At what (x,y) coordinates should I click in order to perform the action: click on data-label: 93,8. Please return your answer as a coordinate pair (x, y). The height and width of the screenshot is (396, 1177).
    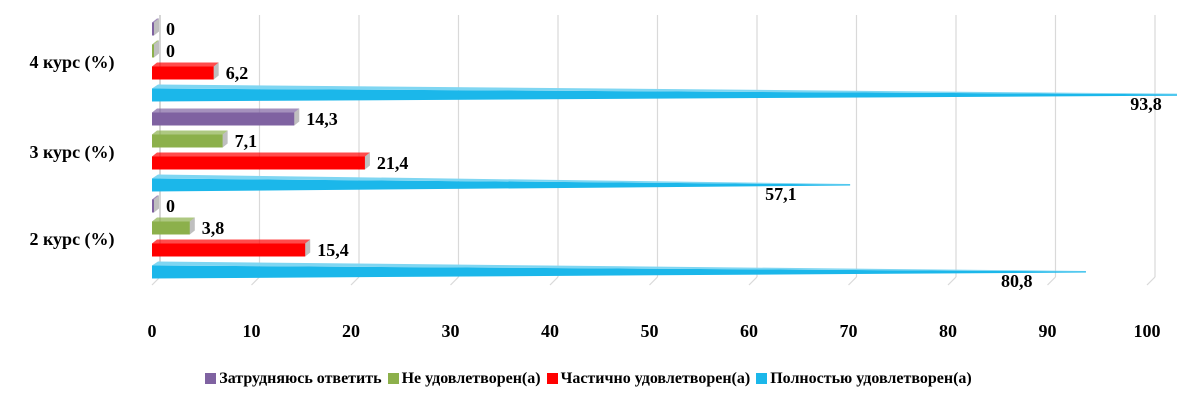
    Looking at the image, I should click on (1146, 104).